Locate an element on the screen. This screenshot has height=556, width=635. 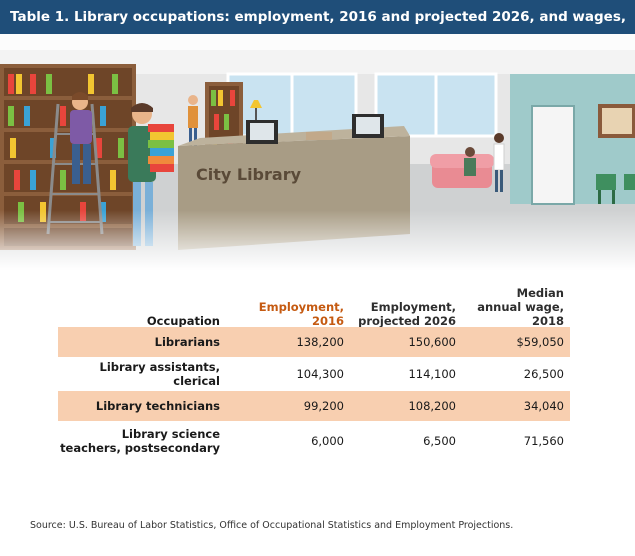
wage-2018-cell: 26,500 is located at coordinates (543, 374).